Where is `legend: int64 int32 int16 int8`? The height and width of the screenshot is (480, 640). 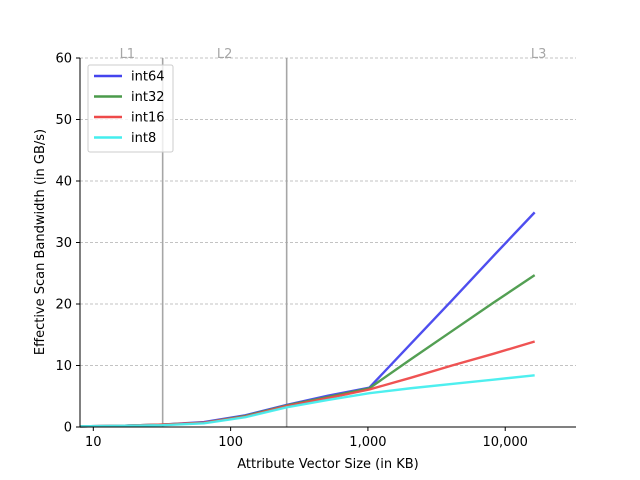
legend: int64 int32 int16 int8 is located at coordinates (130, 108).